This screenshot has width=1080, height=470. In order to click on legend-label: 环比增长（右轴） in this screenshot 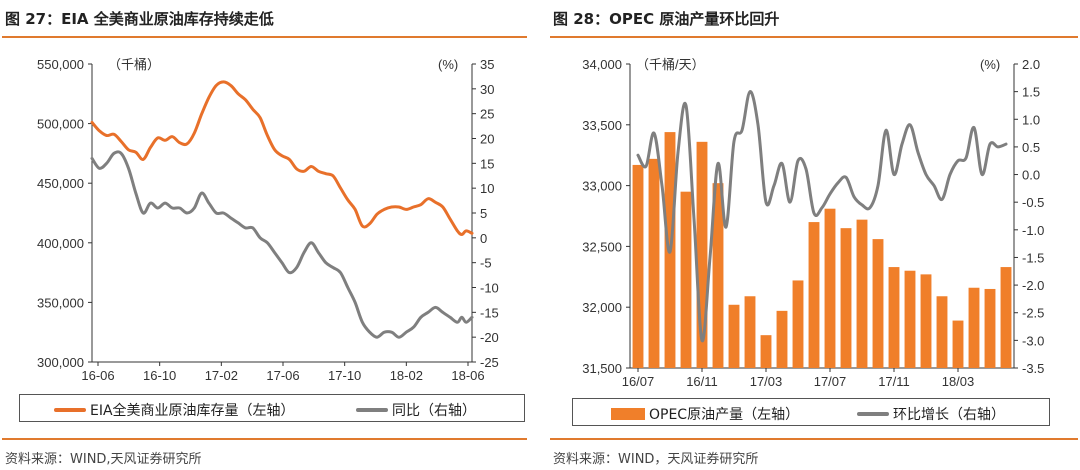, I will do `click(949, 415)`.